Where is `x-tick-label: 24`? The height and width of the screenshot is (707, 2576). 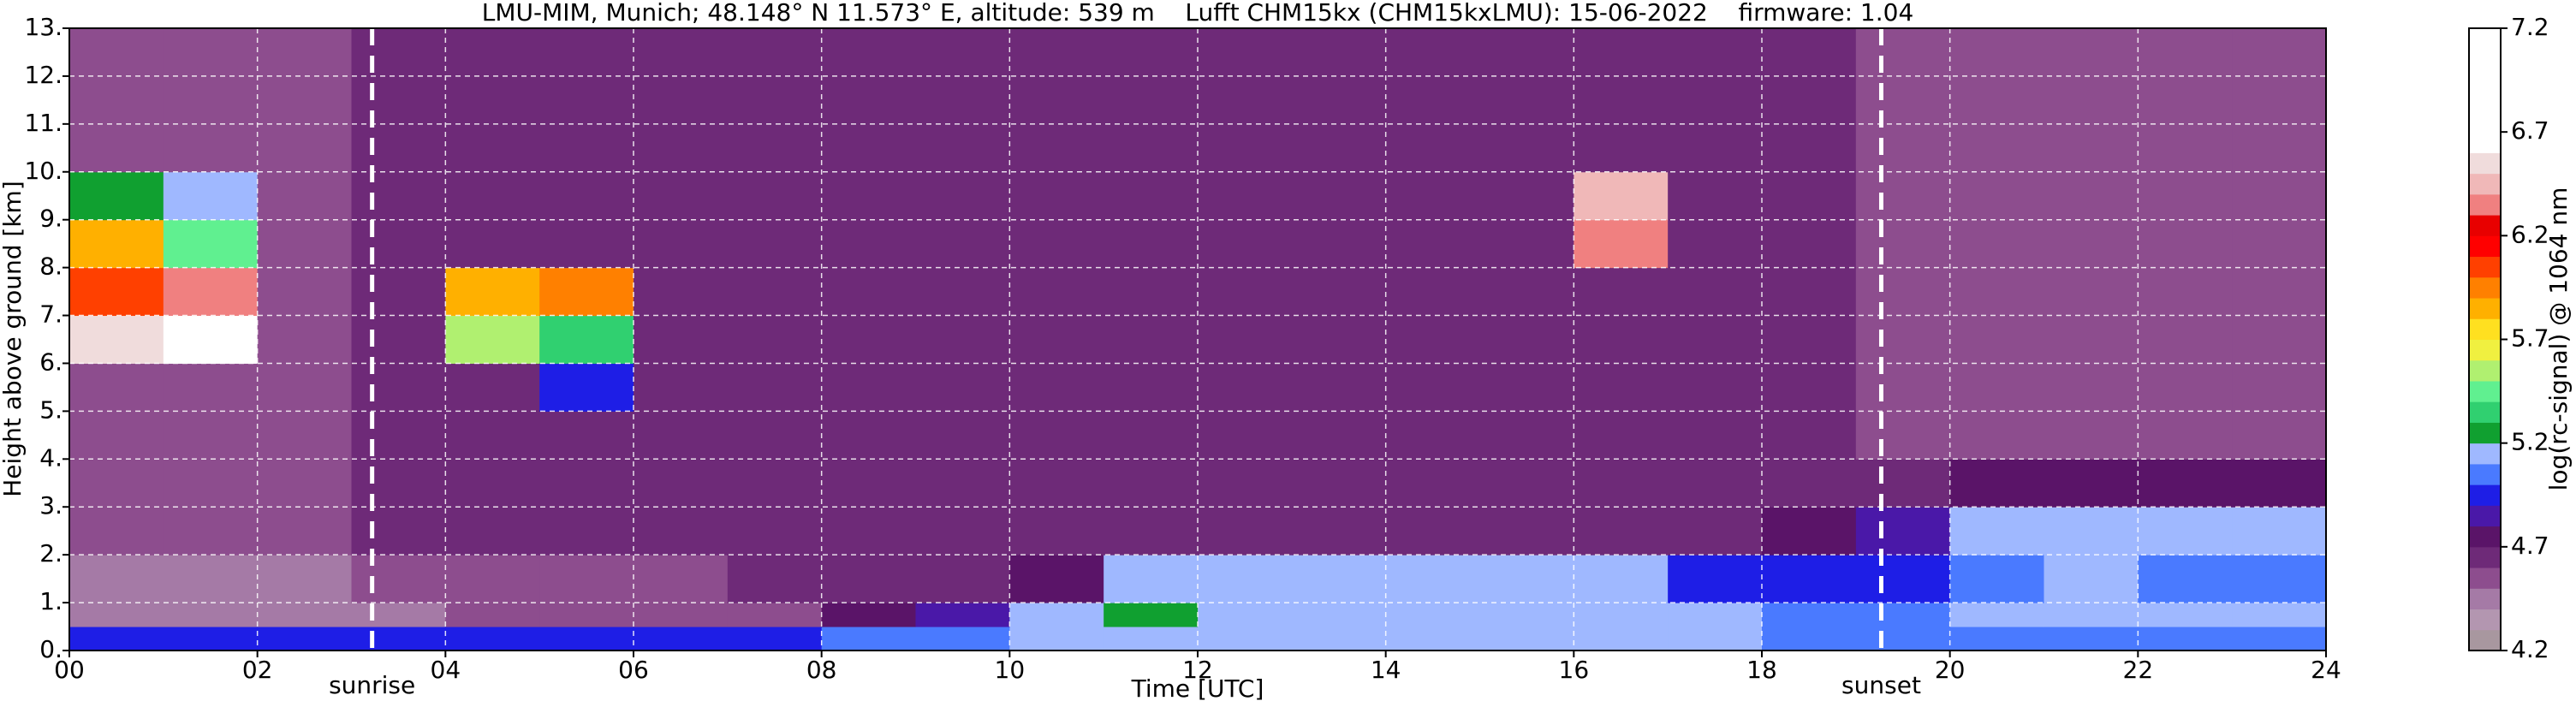
x-tick-label: 24 is located at coordinates (2326, 670).